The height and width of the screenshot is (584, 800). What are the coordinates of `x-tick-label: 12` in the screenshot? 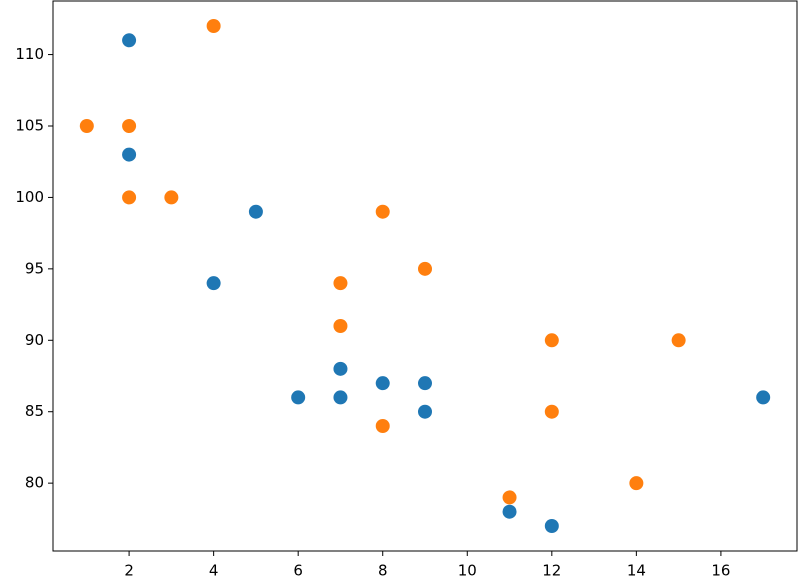 It's located at (551, 571).